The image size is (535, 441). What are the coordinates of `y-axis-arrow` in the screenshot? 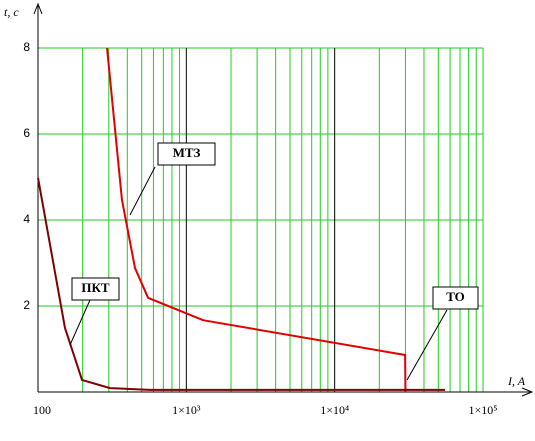 It's located at (38, 8).